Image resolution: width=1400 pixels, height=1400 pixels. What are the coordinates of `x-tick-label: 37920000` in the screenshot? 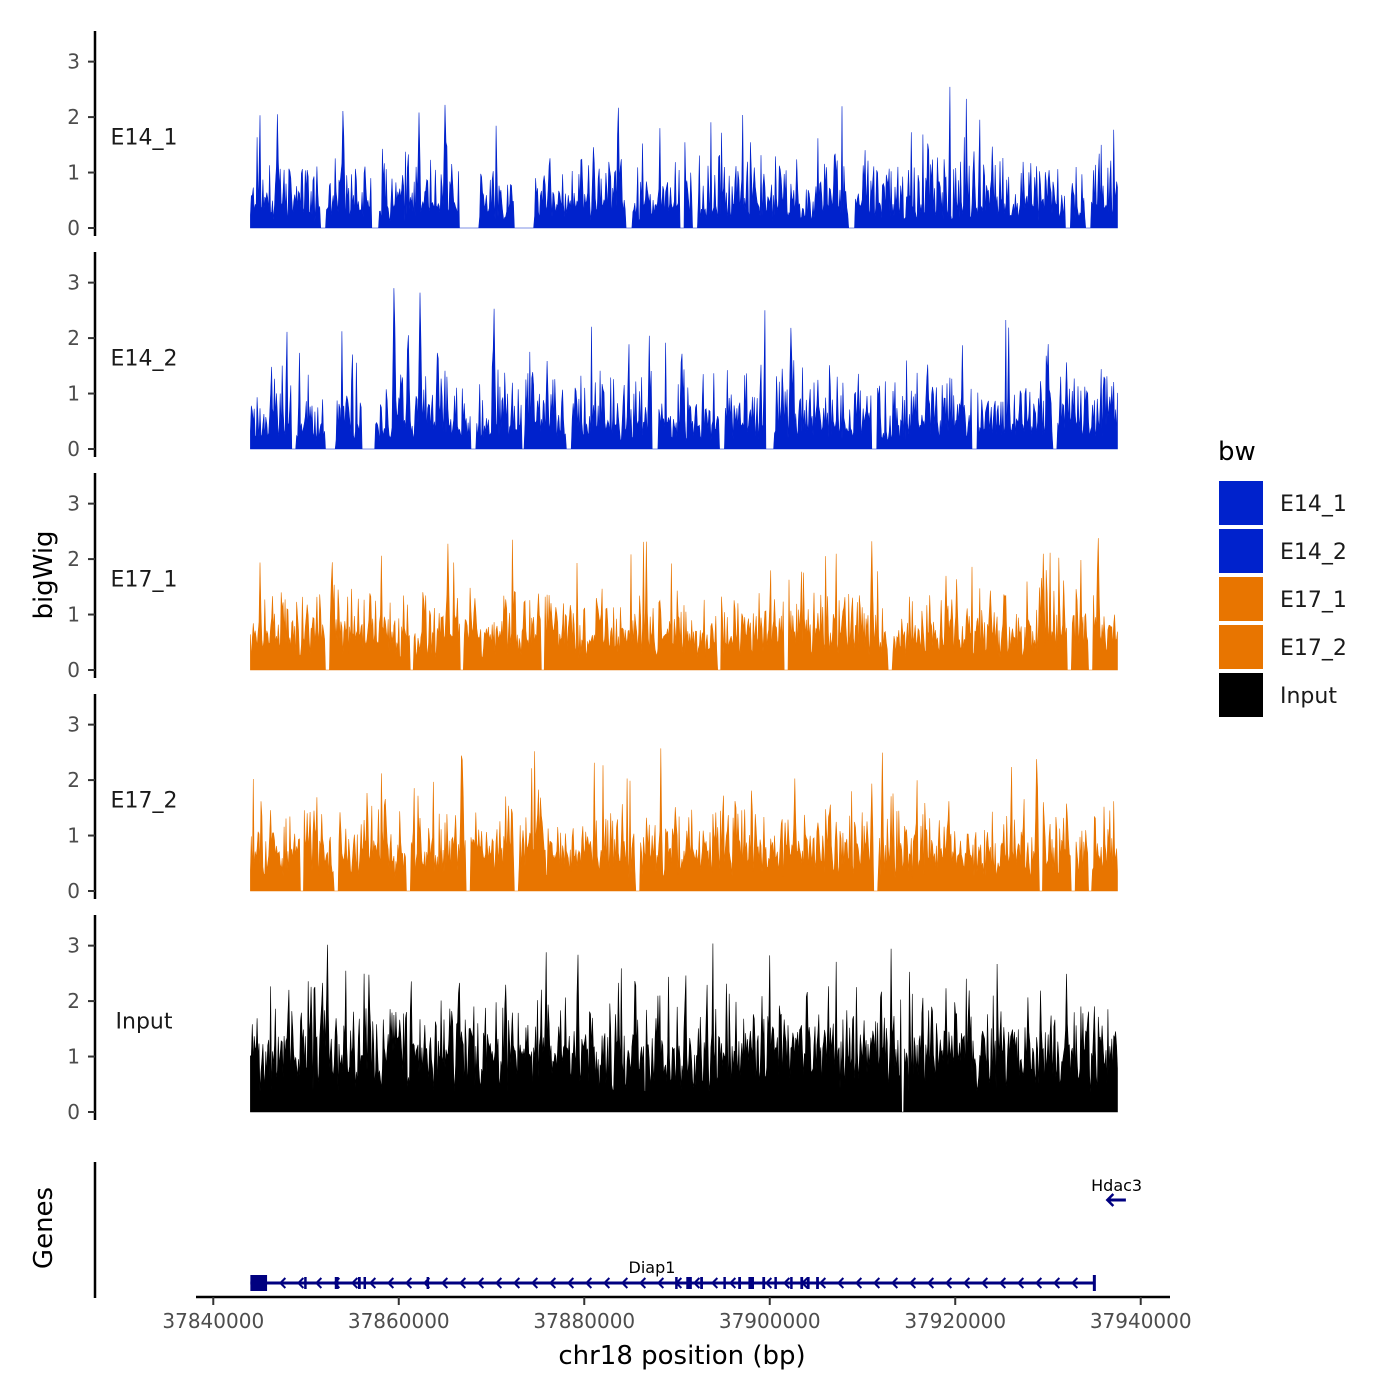 It's located at (955, 1321).